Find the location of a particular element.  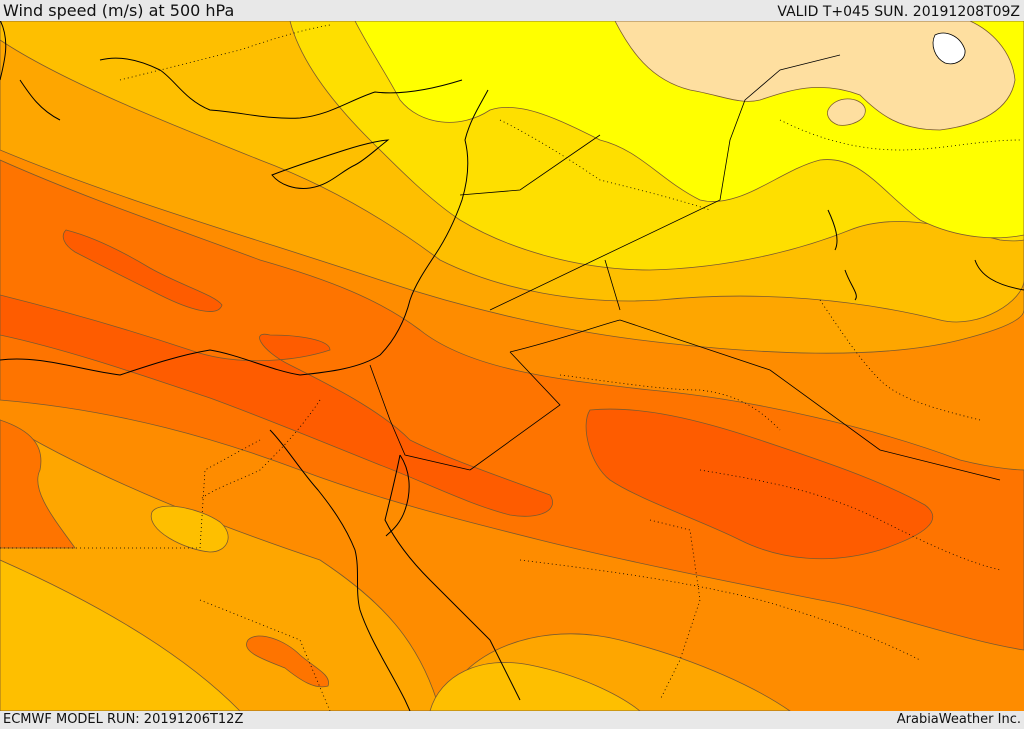

band-strong-west is located at coordinates (38, 484).